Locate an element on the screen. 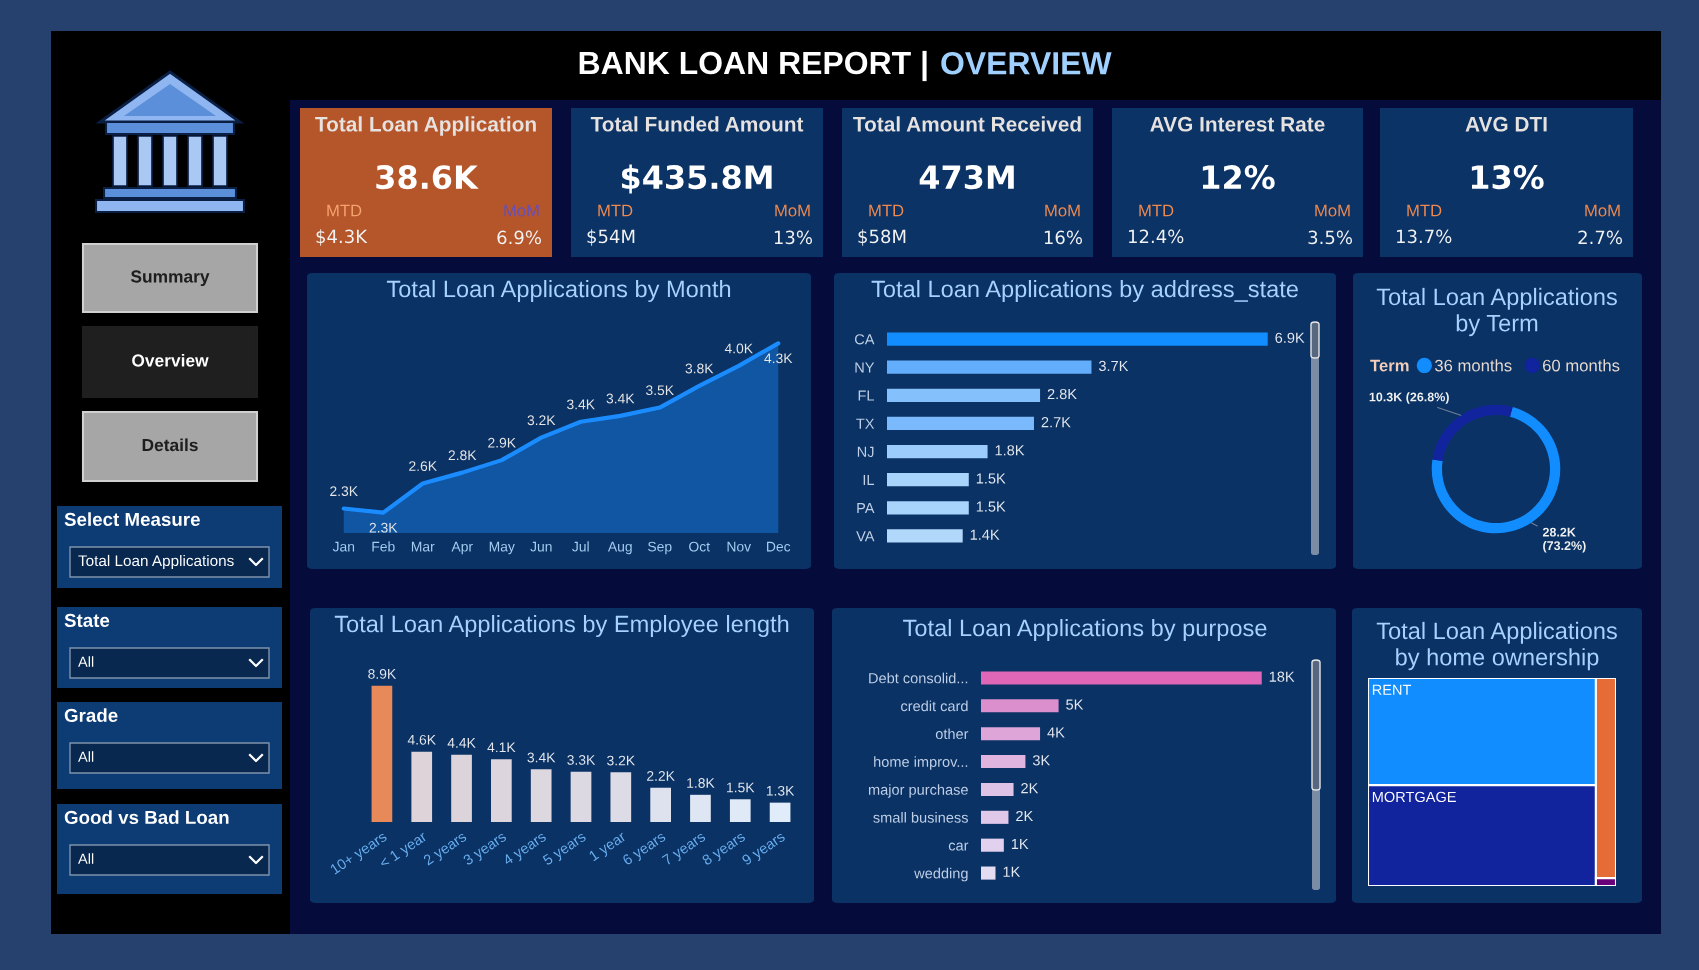  data-label: 6.9K is located at coordinates (1290, 337).